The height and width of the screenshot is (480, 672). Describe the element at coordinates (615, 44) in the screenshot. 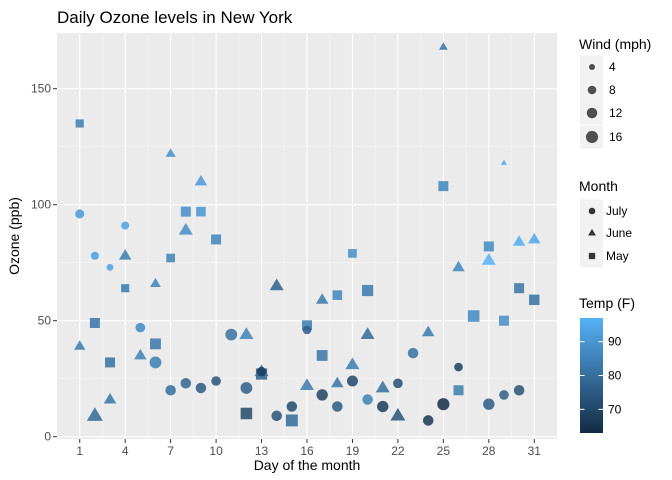

I see `wind-legend-title: Wind (mph)` at that location.